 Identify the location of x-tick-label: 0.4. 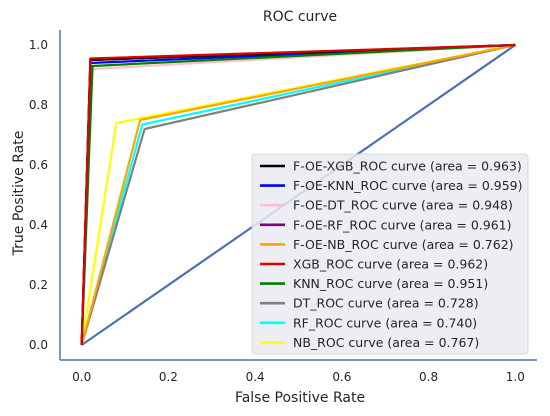
(255, 377).